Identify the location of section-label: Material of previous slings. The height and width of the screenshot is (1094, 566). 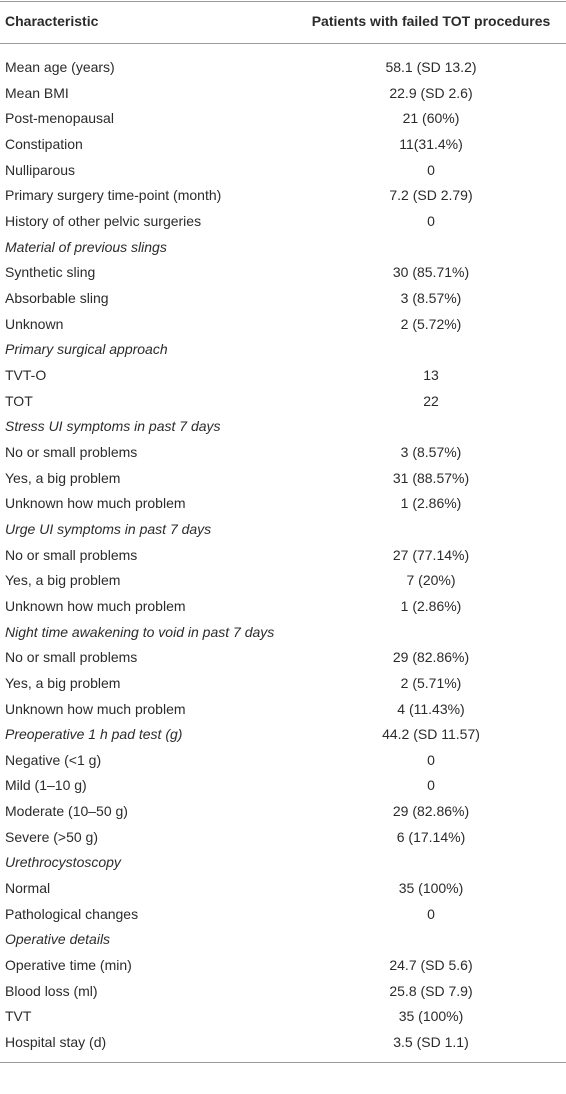
(86, 246).